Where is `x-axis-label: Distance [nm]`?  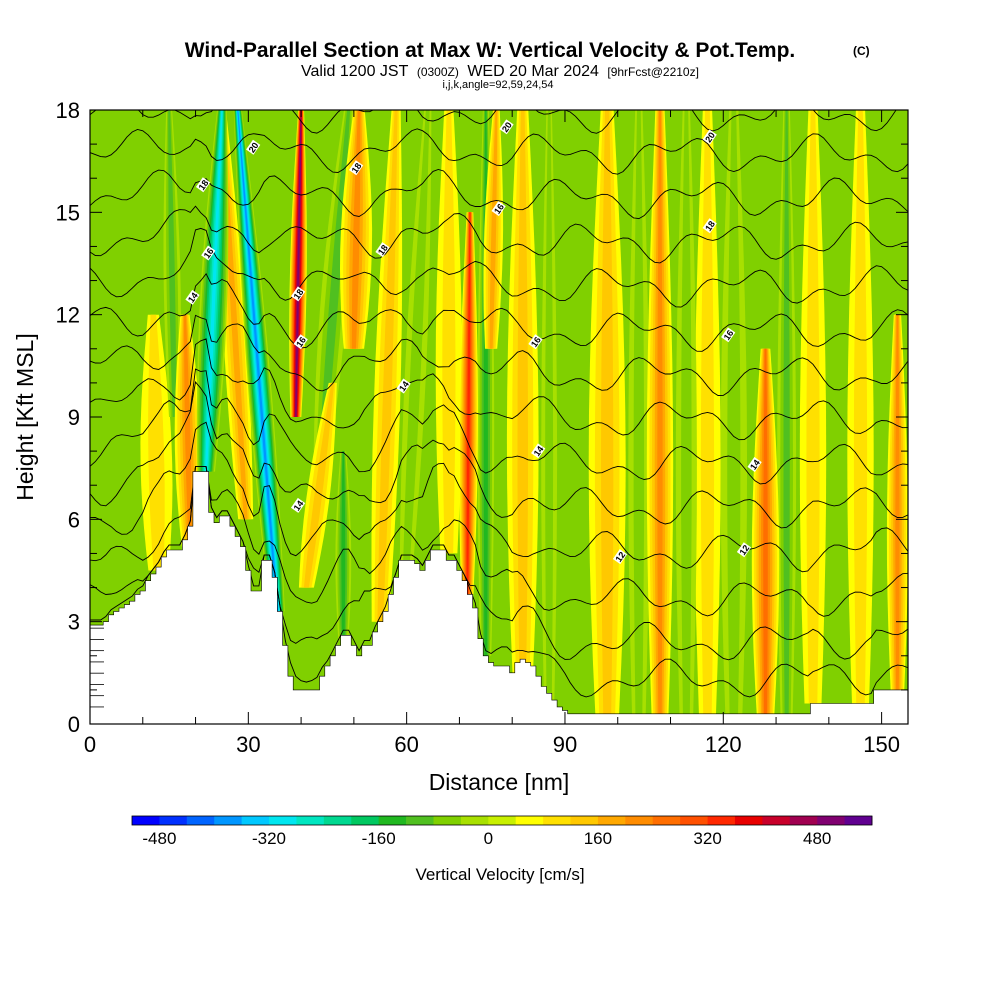 x-axis-label: Distance [nm] is located at coordinates (499, 782).